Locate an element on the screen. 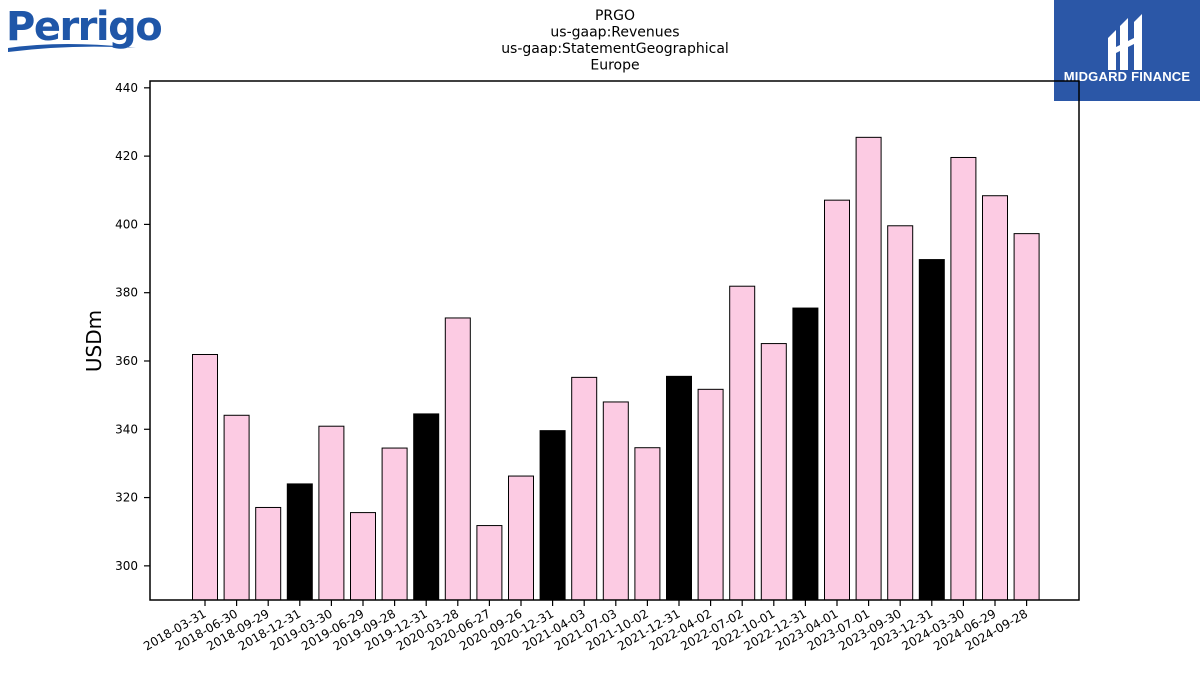 Image resolution: width=1200 pixels, height=675 pixels. y-tick-label: 340 is located at coordinates (126, 429).